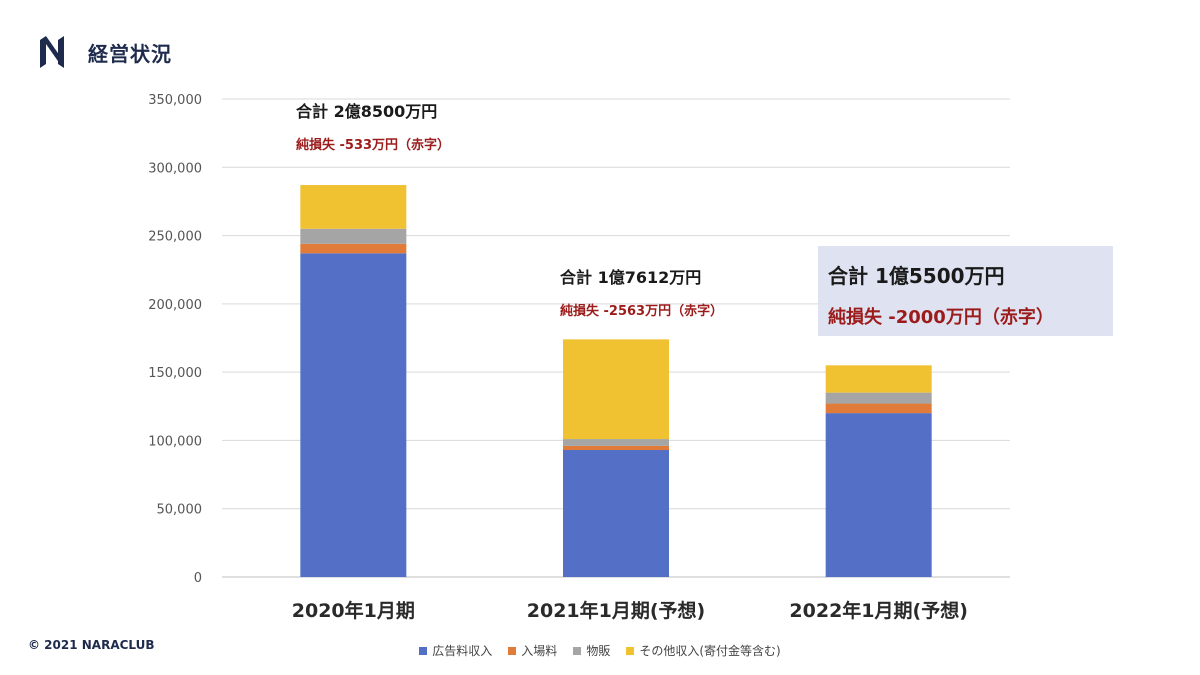 The width and height of the screenshot is (1200, 675). What do you see at coordinates (965, 291) in the screenshot?
I see `annotation-2022-highlight: 合計 1億5500万円 純損失 -2000万円（赤字）` at bounding box center [965, 291].